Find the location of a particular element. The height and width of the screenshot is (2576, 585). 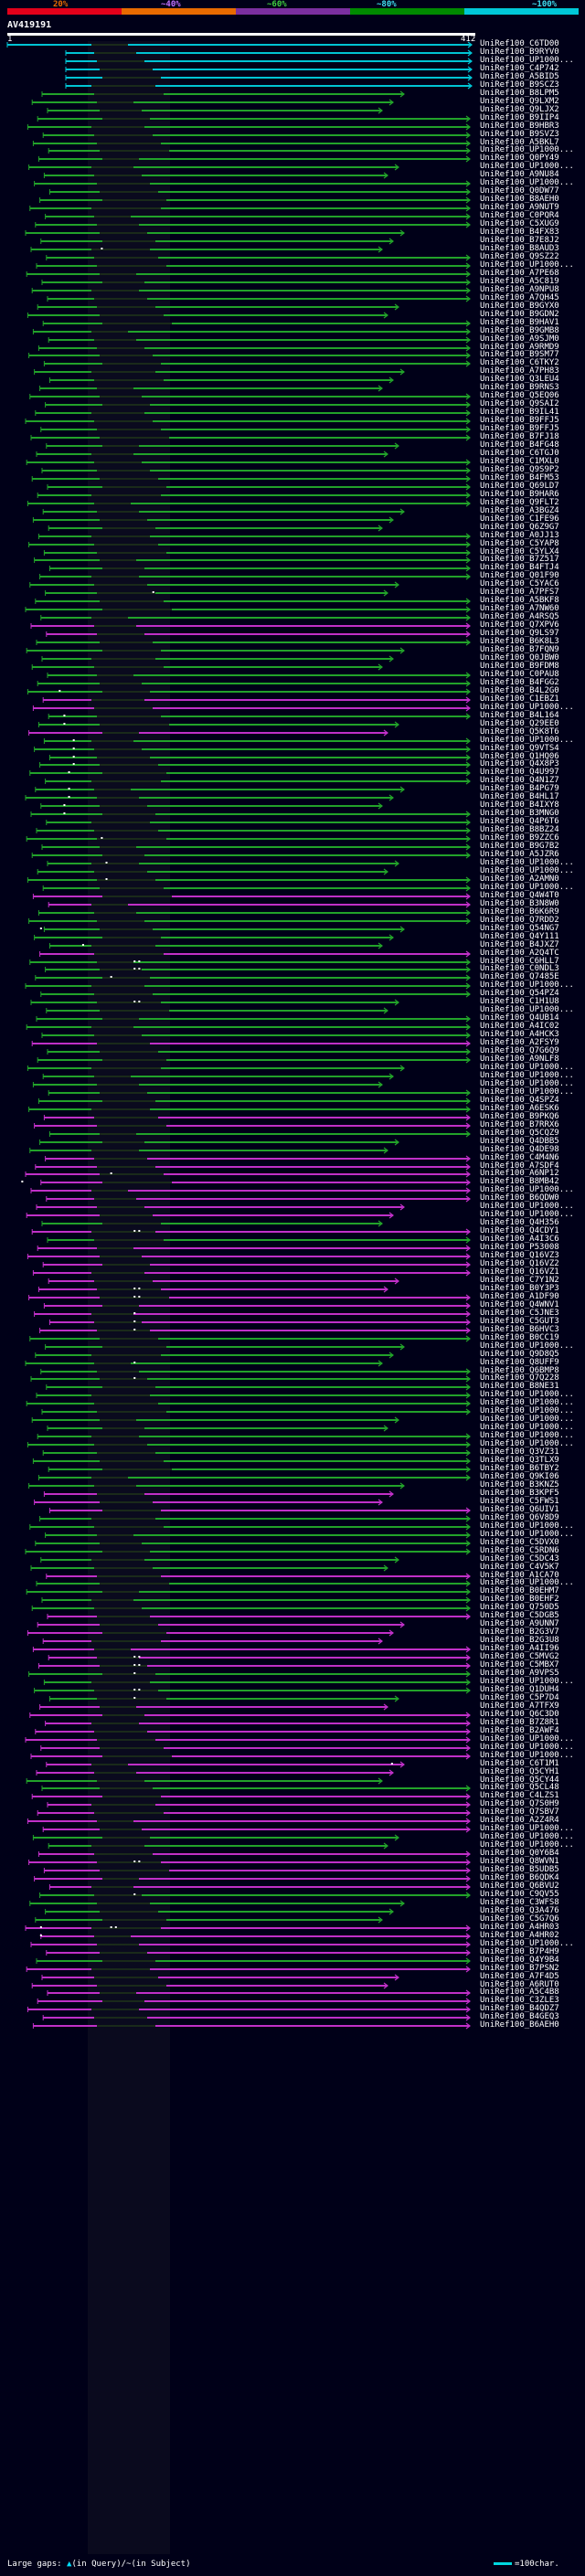

hit-label: UniRef100_P53008 is located at coordinates (519, 1247).